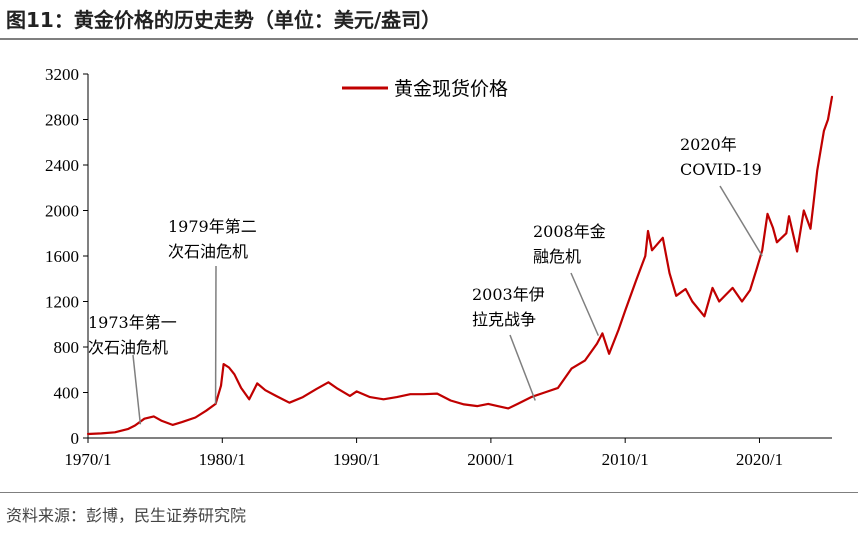 The image size is (858, 535). I want to click on x-tick-label: 2000/1, so click(490, 459).